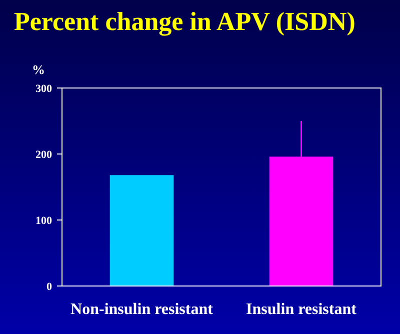 The height and width of the screenshot is (334, 400). Describe the element at coordinates (44, 88) in the screenshot. I see `y-tick-label: 300` at that location.